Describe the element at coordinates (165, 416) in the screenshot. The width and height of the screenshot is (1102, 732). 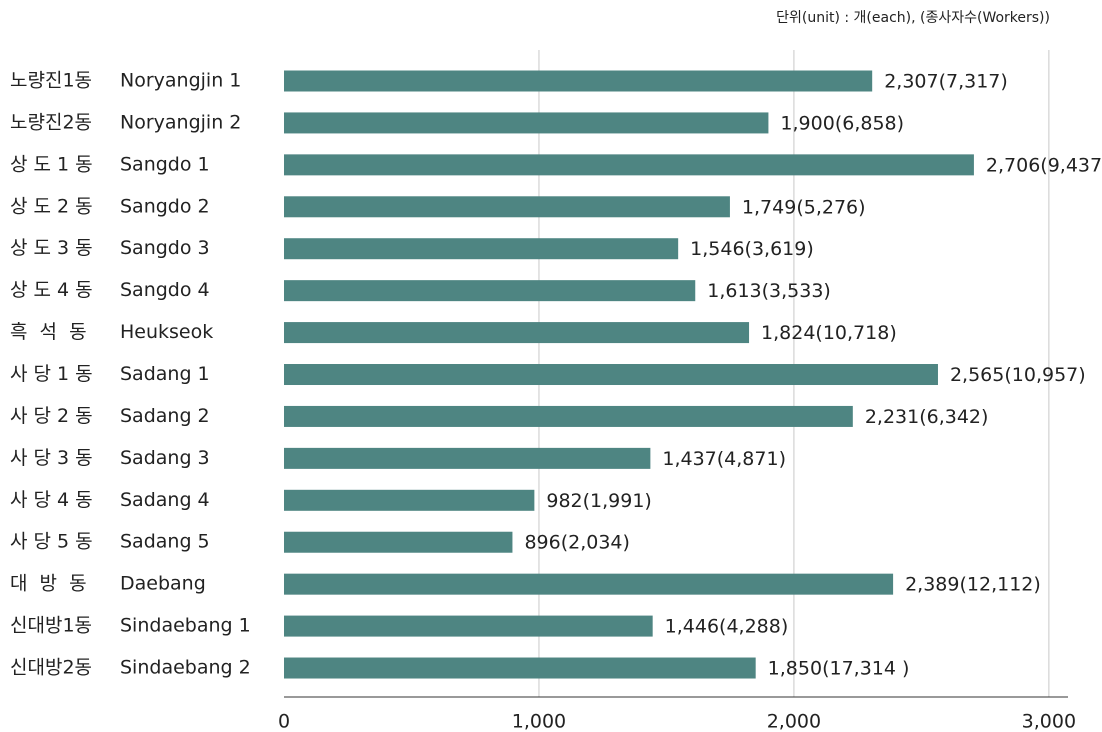
I see `category-label-en: Sadang 2` at that location.